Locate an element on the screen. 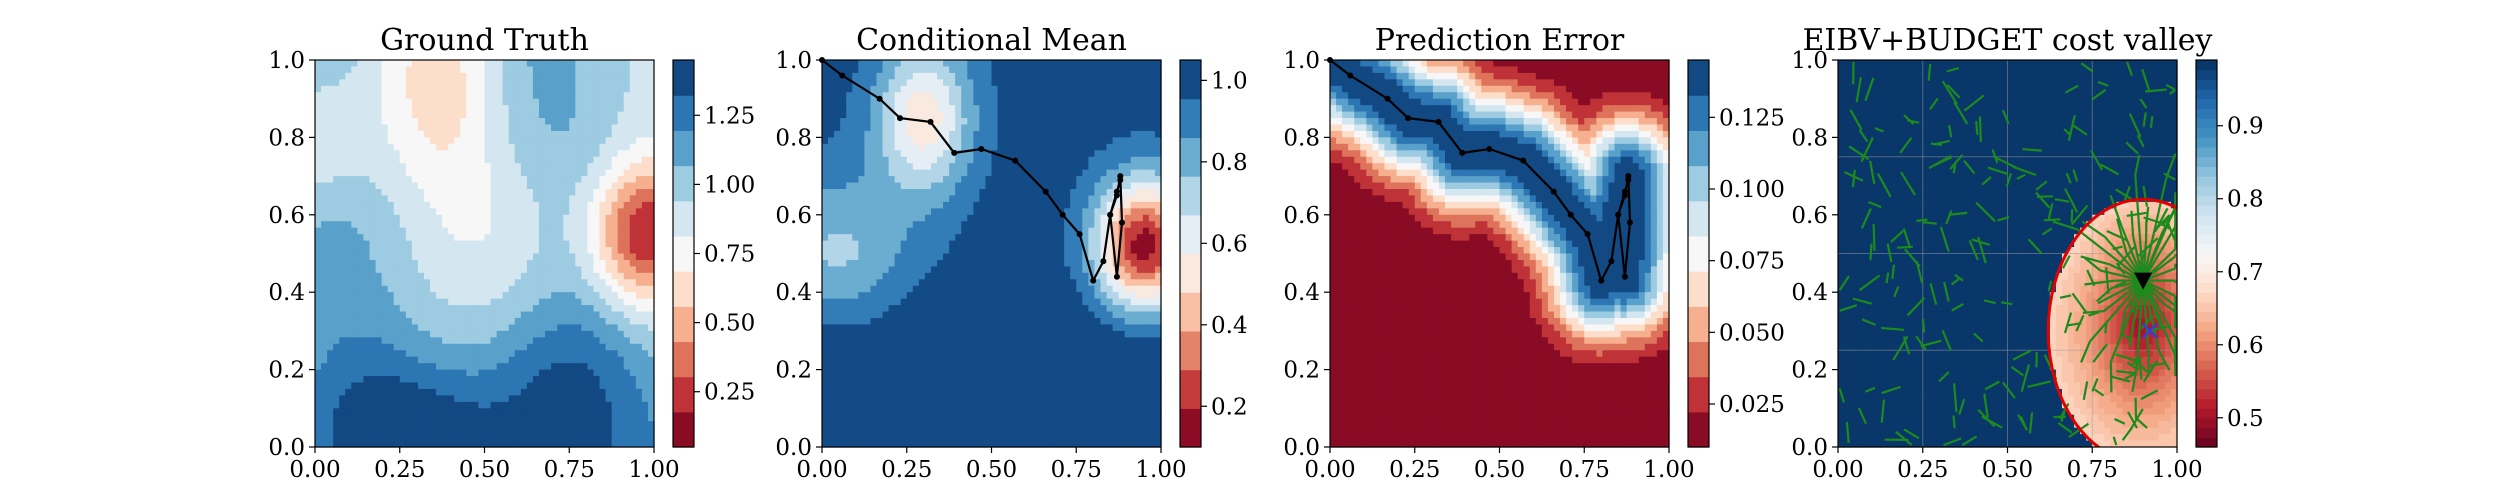  x-tick-label: 1.00 is located at coordinates (653, 470).